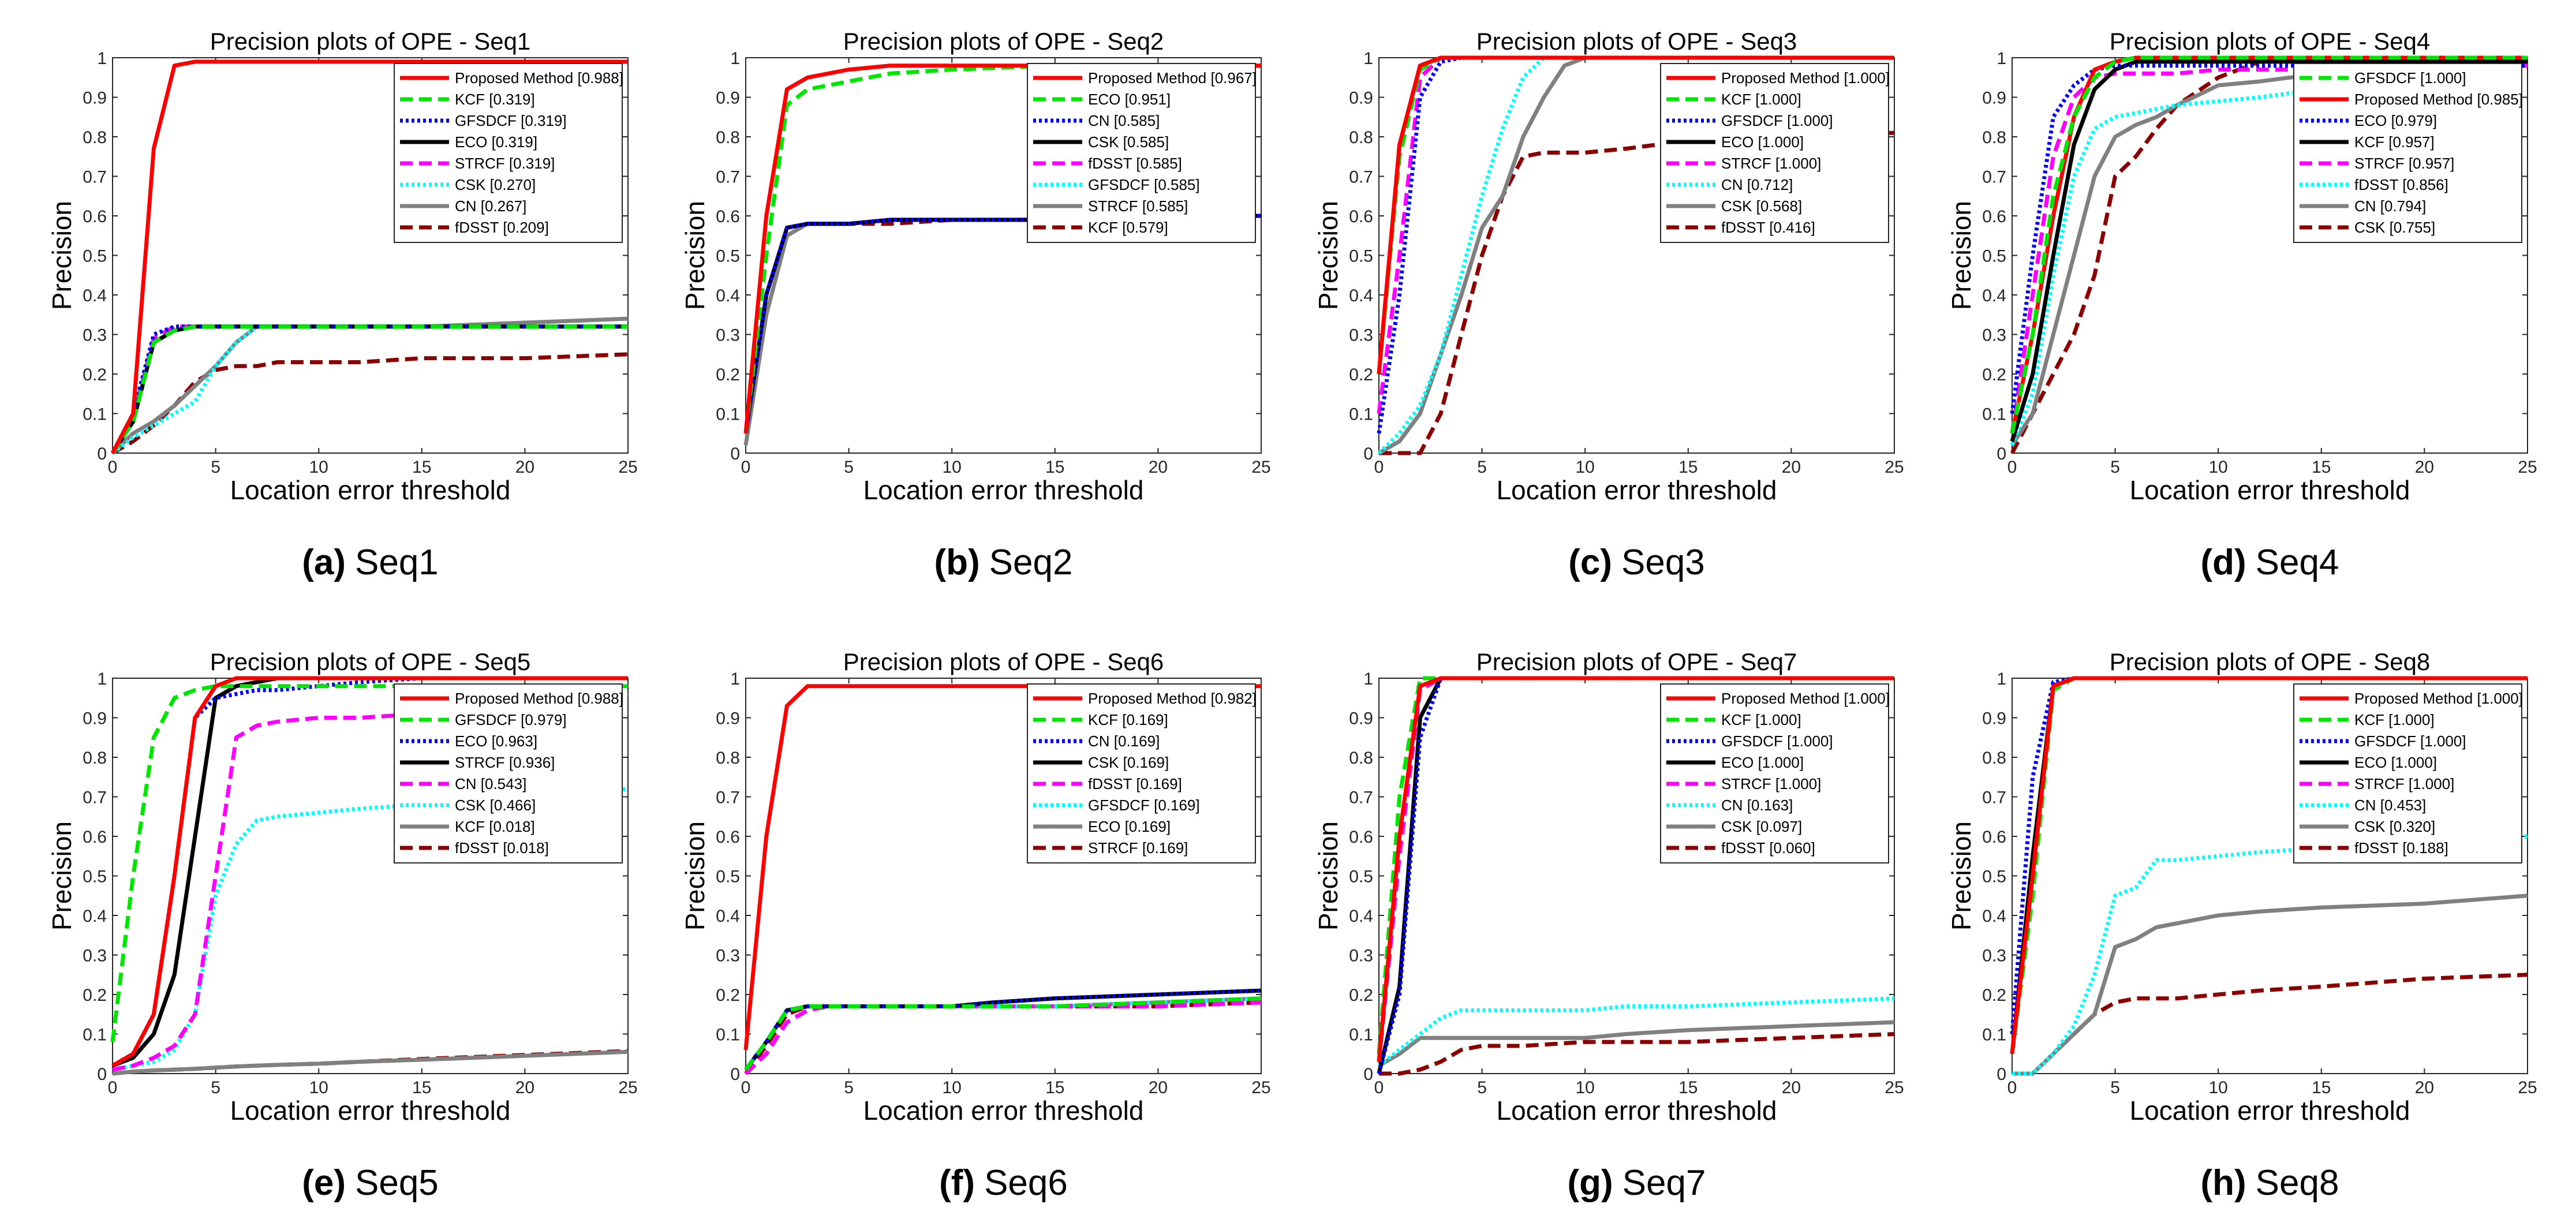 The image size is (2576, 1230). I want to click on chart-title: Precision plots of OPE - Seq8, so click(2270, 661).